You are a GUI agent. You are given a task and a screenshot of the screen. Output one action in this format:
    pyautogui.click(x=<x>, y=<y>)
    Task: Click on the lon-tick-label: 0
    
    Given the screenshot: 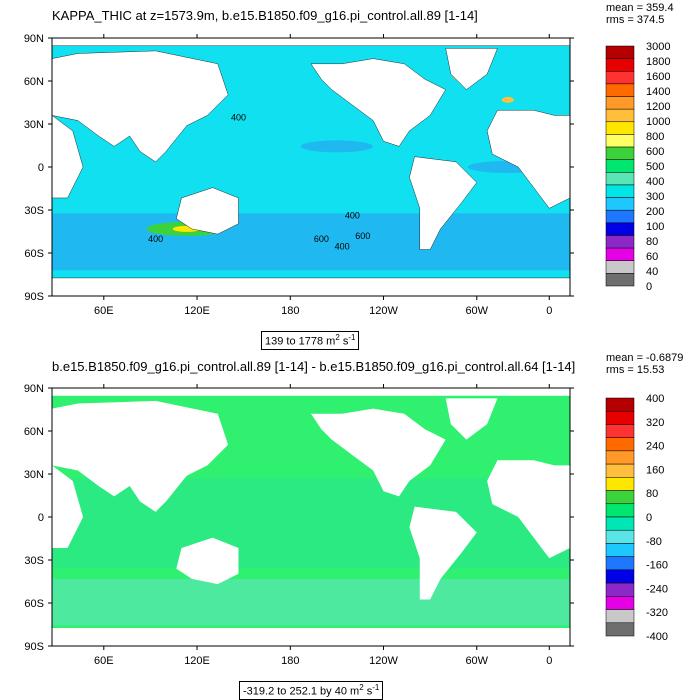 What is the action you would take?
    pyautogui.click(x=549, y=661)
    